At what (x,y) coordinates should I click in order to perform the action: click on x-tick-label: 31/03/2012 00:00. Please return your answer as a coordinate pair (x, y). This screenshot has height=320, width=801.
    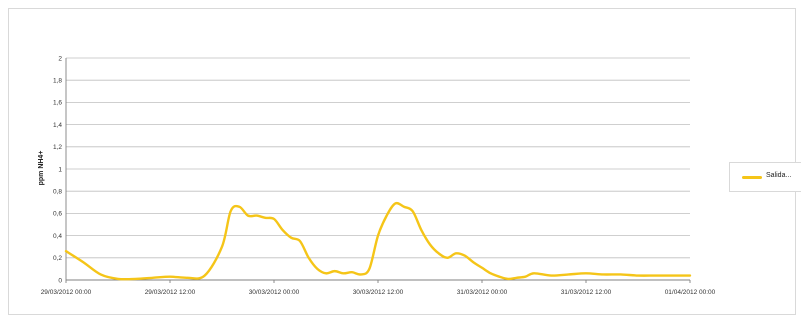
    Looking at the image, I should click on (482, 292).